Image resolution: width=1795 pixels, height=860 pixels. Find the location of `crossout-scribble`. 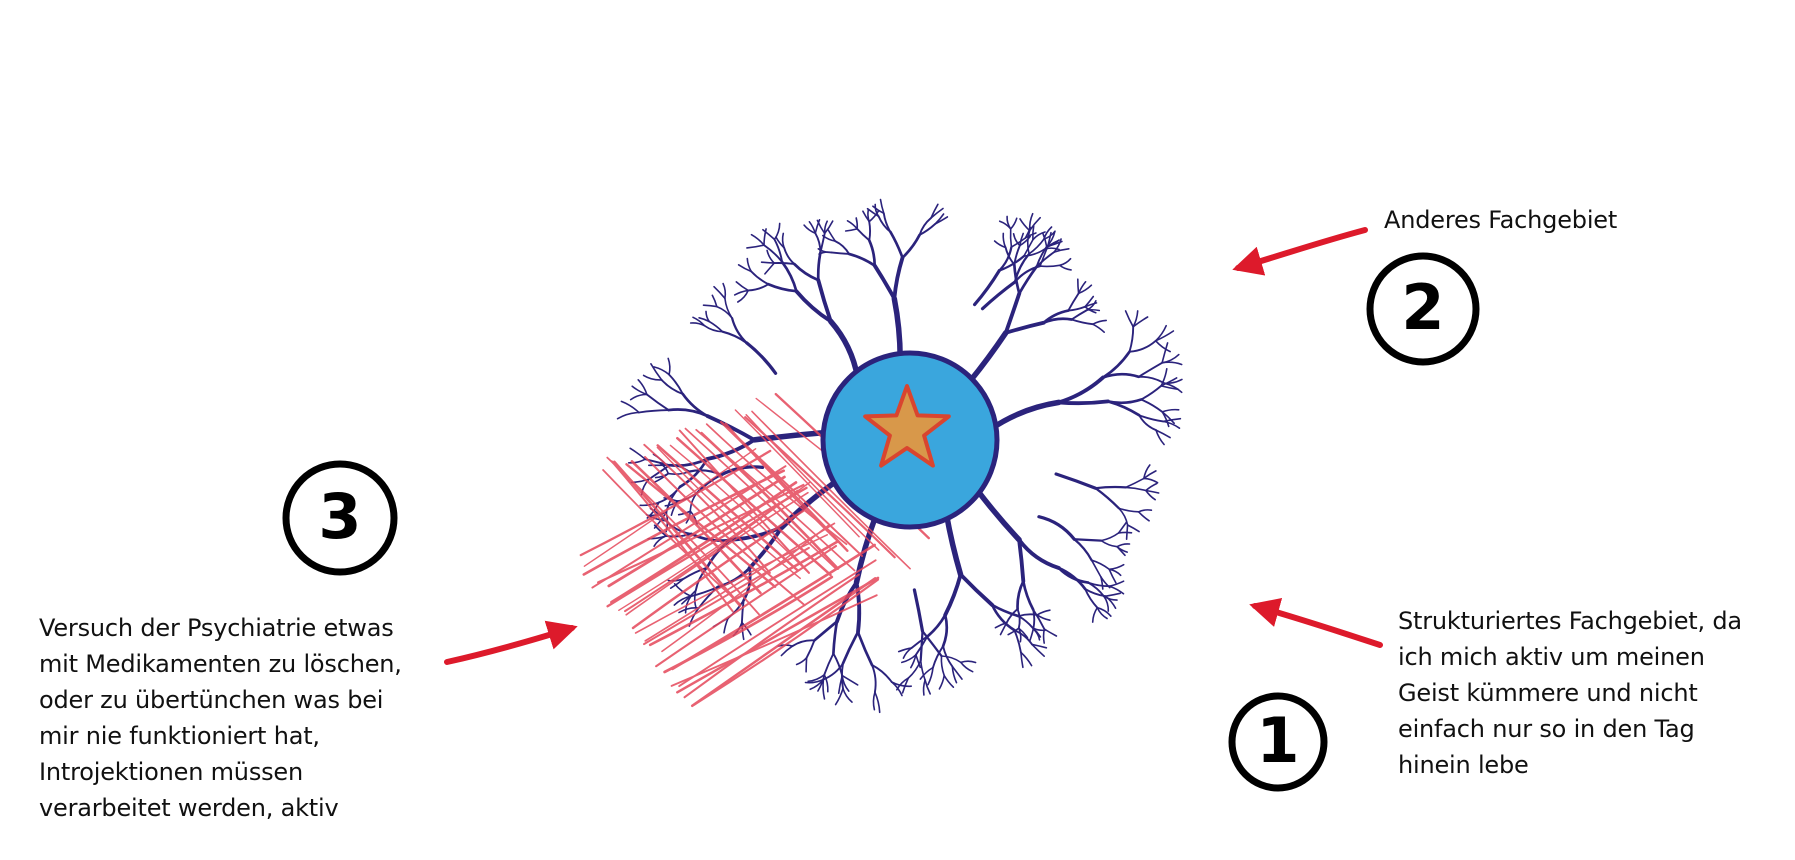

crossout-scribble is located at coordinates (754, 550).